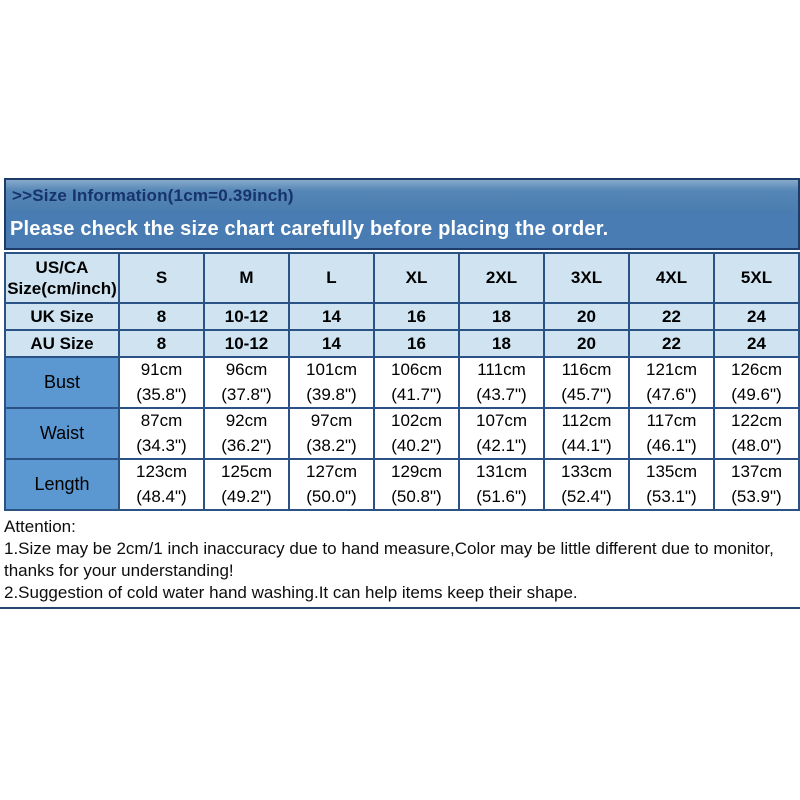 The height and width of the screenshot is (800, 800). Describe the element at coordinates (671, 484) in the screenshot. I see `length-cell: 135cm (53.1")` at that location.